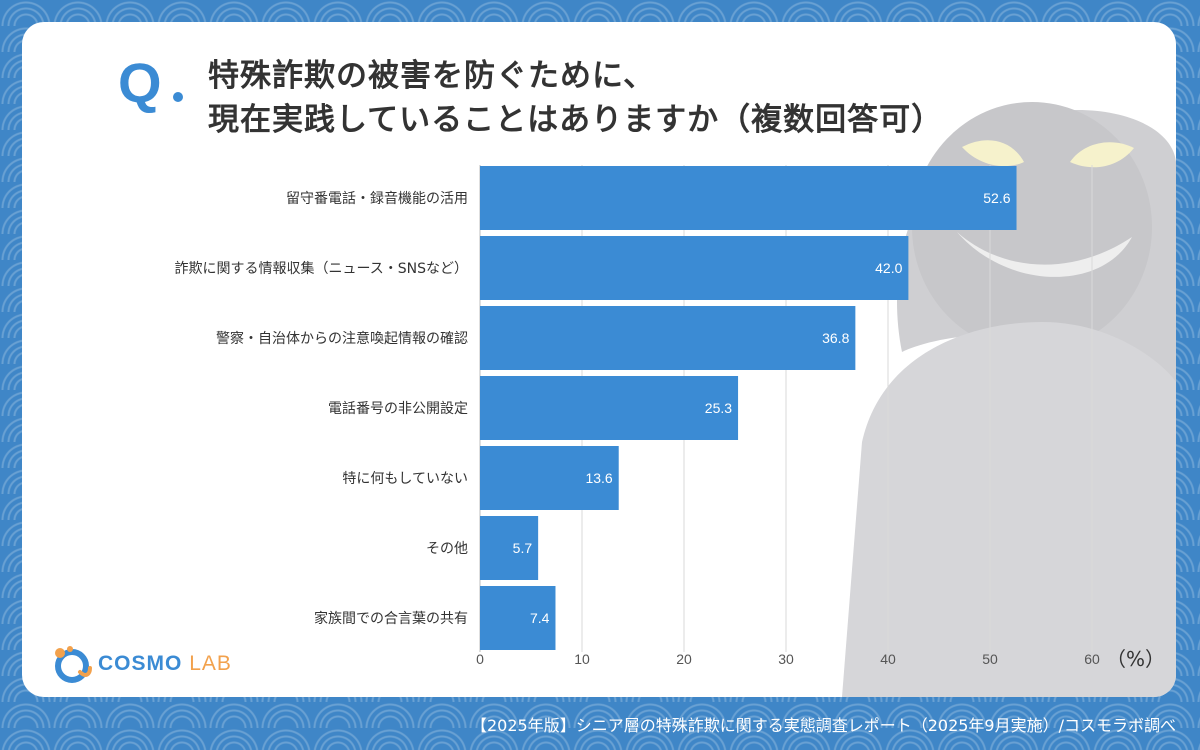  What do you see at coordinates (178, 97) in the screenshot?
I see `question-mark-dot` at bounding box center [178, 97].